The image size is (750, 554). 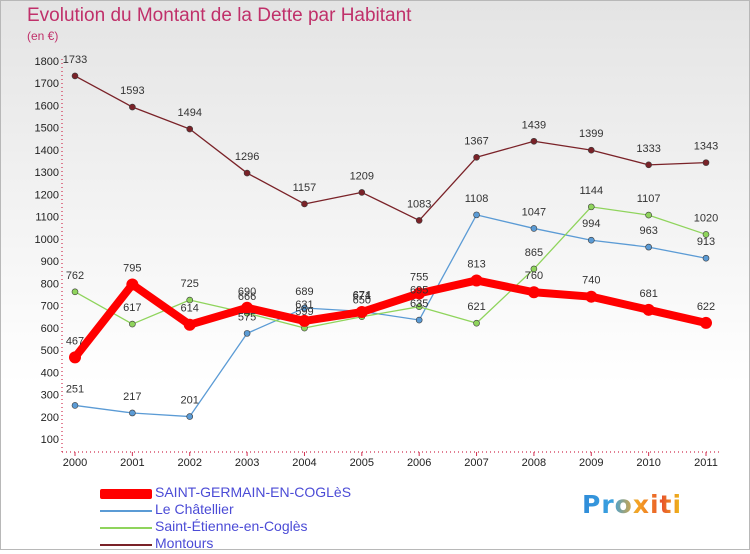 I want to click on data-label: 1399, so click(x=591, y=134).